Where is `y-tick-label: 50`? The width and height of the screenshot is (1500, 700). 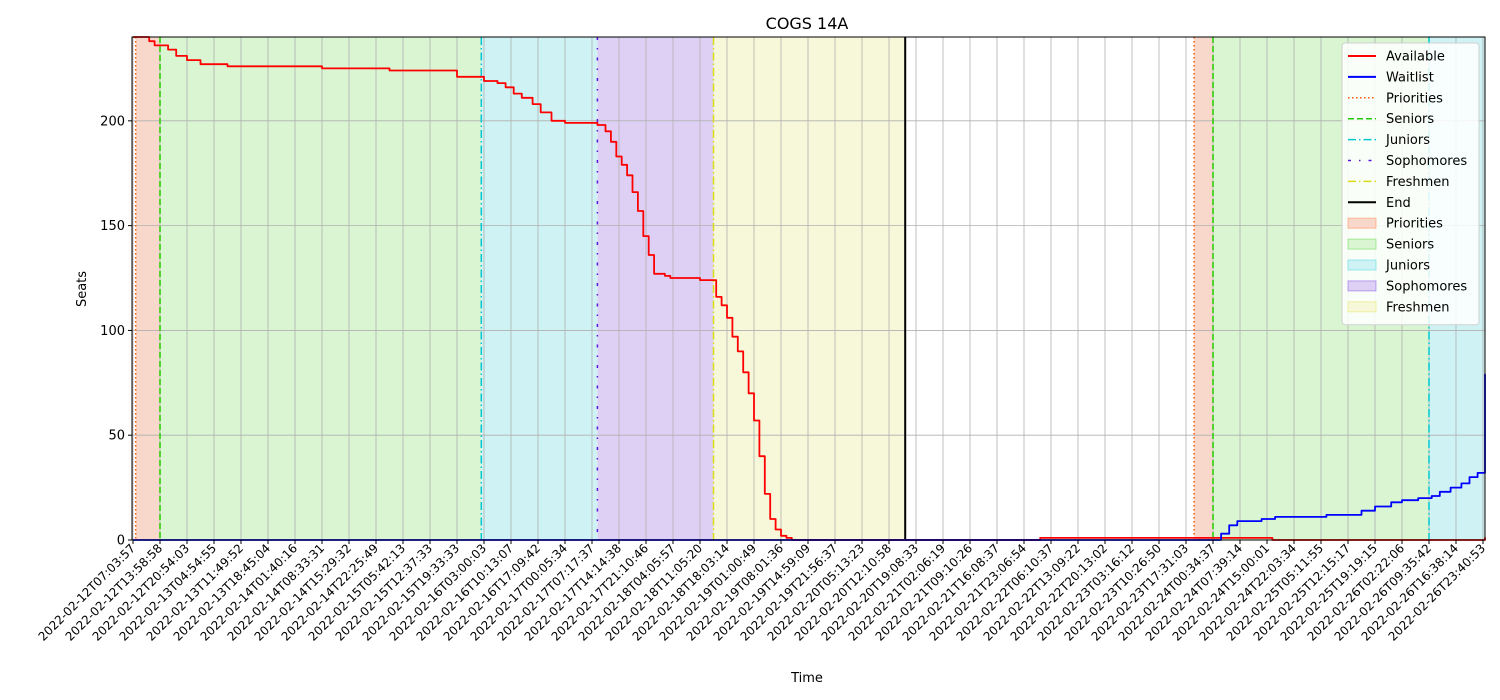 y-tick-label: 50 is located at coordinates (116, 436).